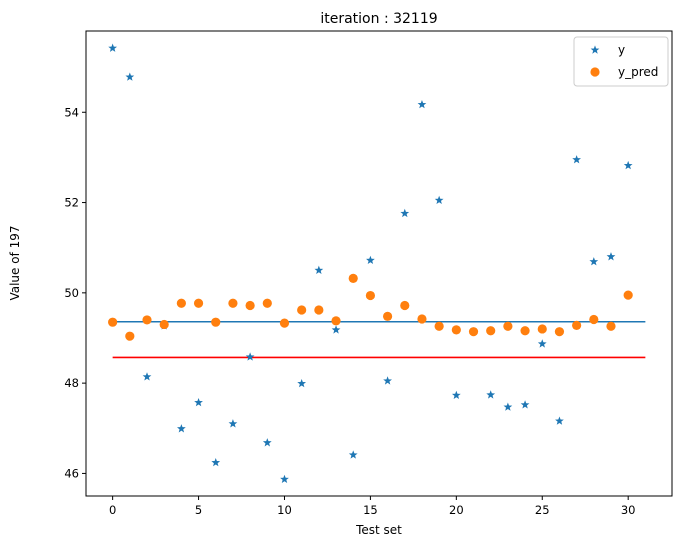  I want to click on x-tick-label: 10, so click(284, 510).